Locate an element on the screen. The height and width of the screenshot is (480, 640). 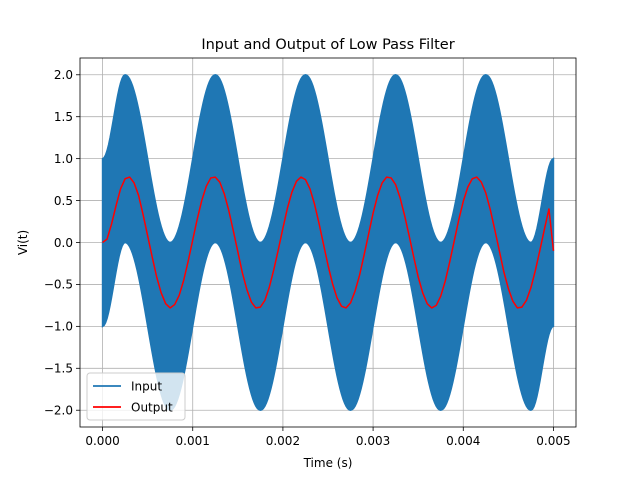
y-tick-label: 0.5 is located at coordinates (63, 201).